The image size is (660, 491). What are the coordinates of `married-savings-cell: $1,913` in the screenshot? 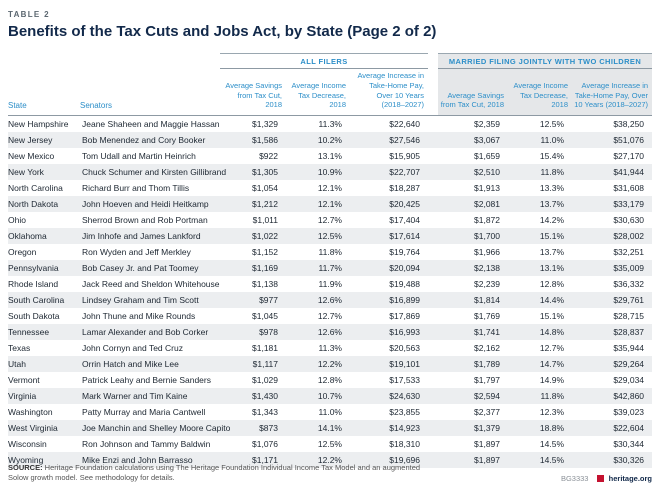 It's located at (487, 188).